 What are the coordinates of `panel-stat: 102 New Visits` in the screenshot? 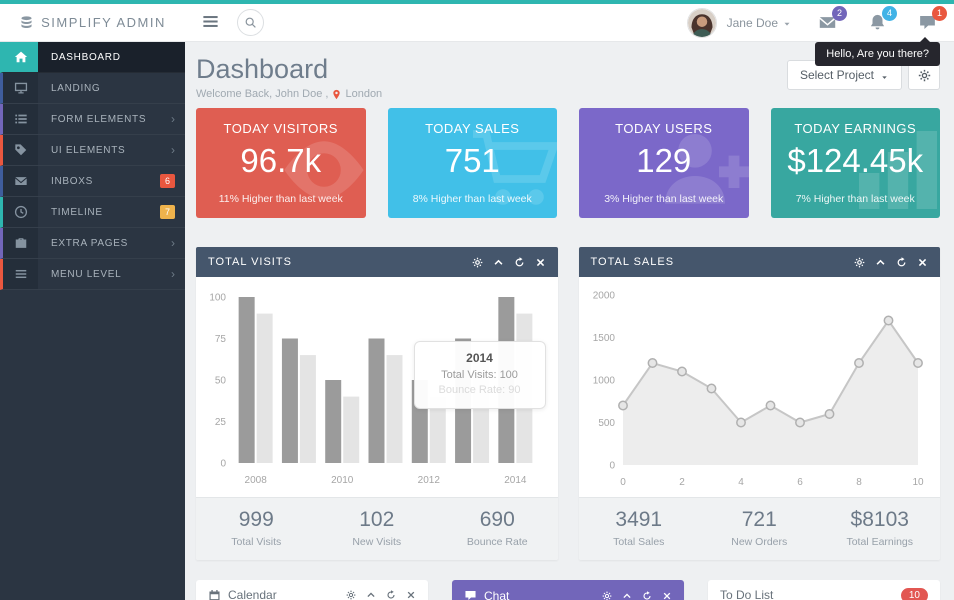 It's located at (377, 528).